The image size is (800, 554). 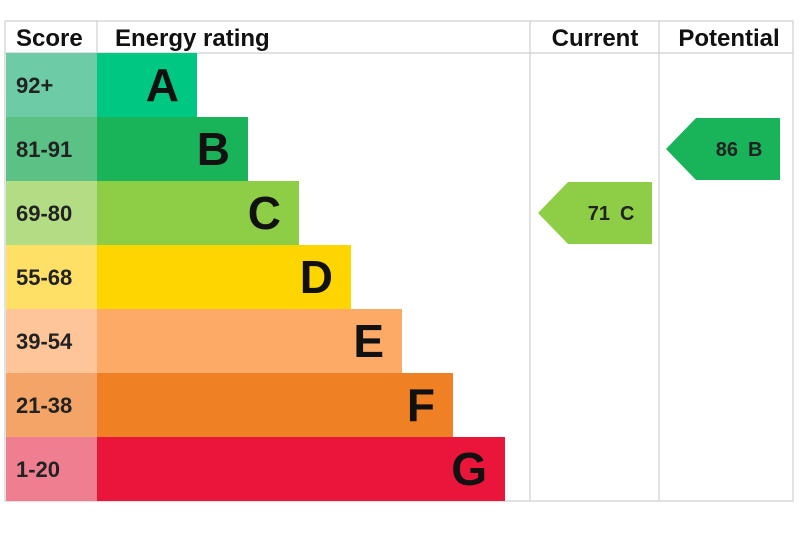 What do you see at coordinates (172, 149) in the screenshot?
I see `band-bar-b` at bounding box center [172, 149].